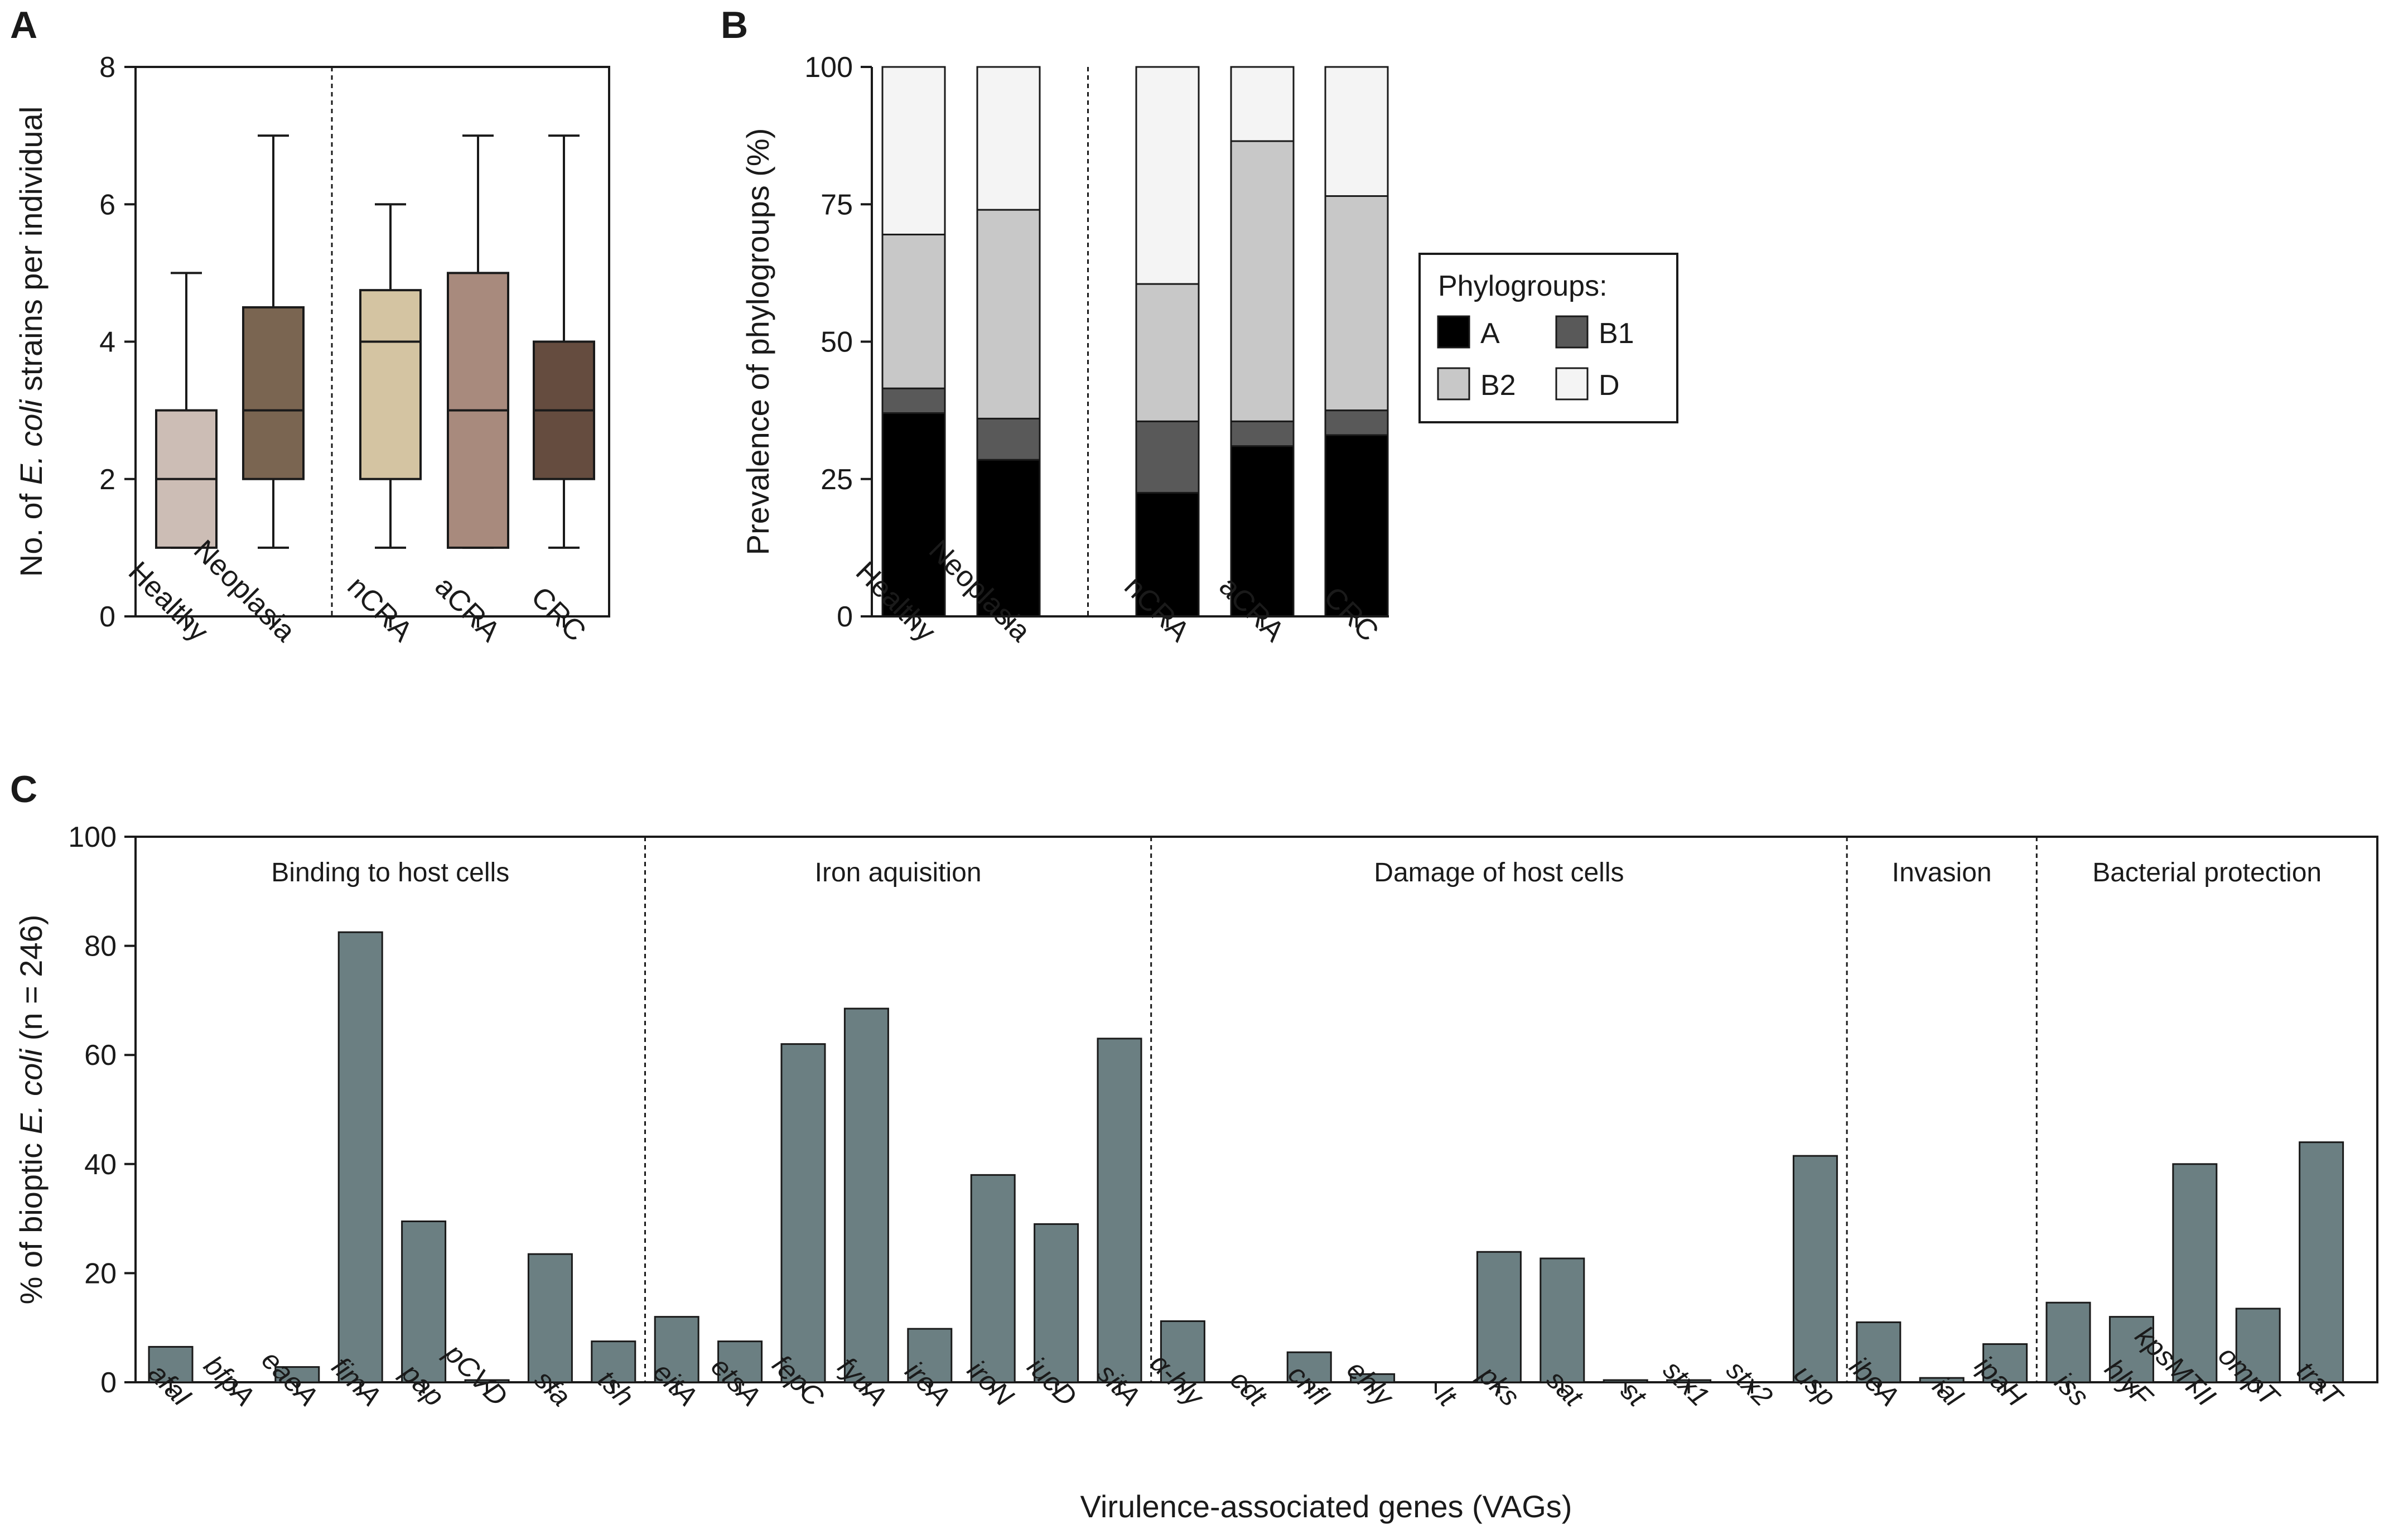 The width and height of the screenshot is (2408, 1534). I want to click on bar-etsa, so click(740, 1361).